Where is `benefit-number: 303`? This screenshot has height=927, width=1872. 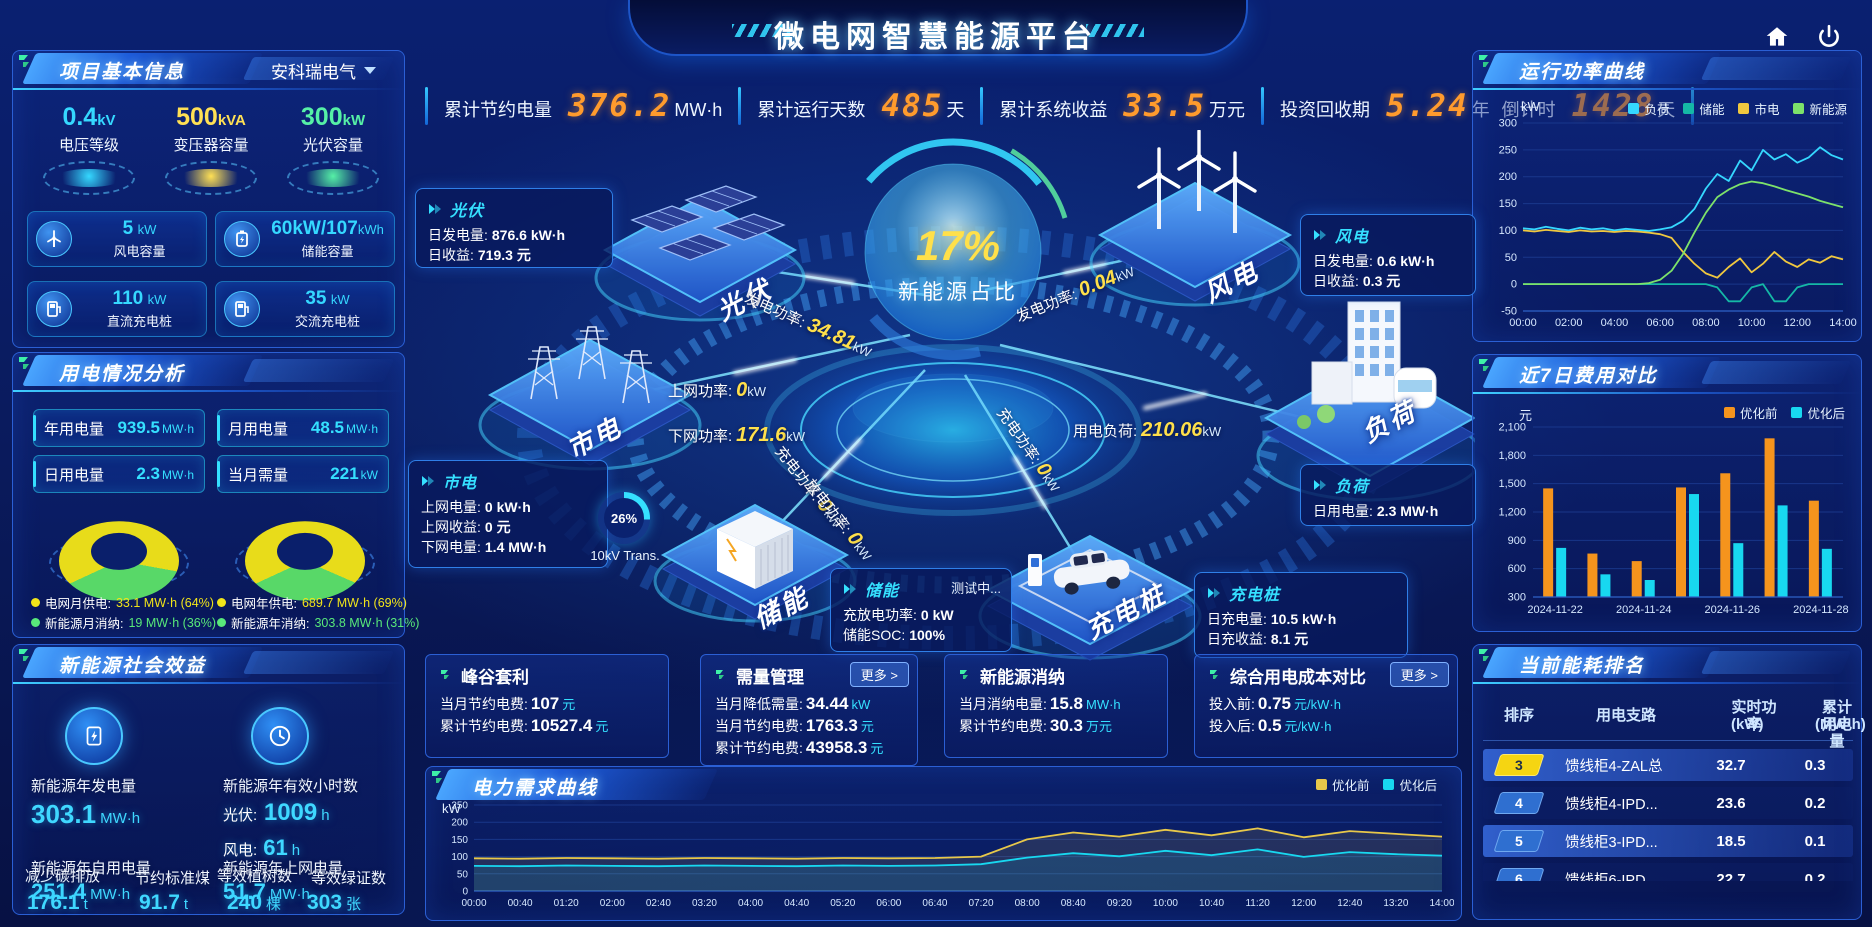 benefit-number: 303 is located at coordinates (325, 902).